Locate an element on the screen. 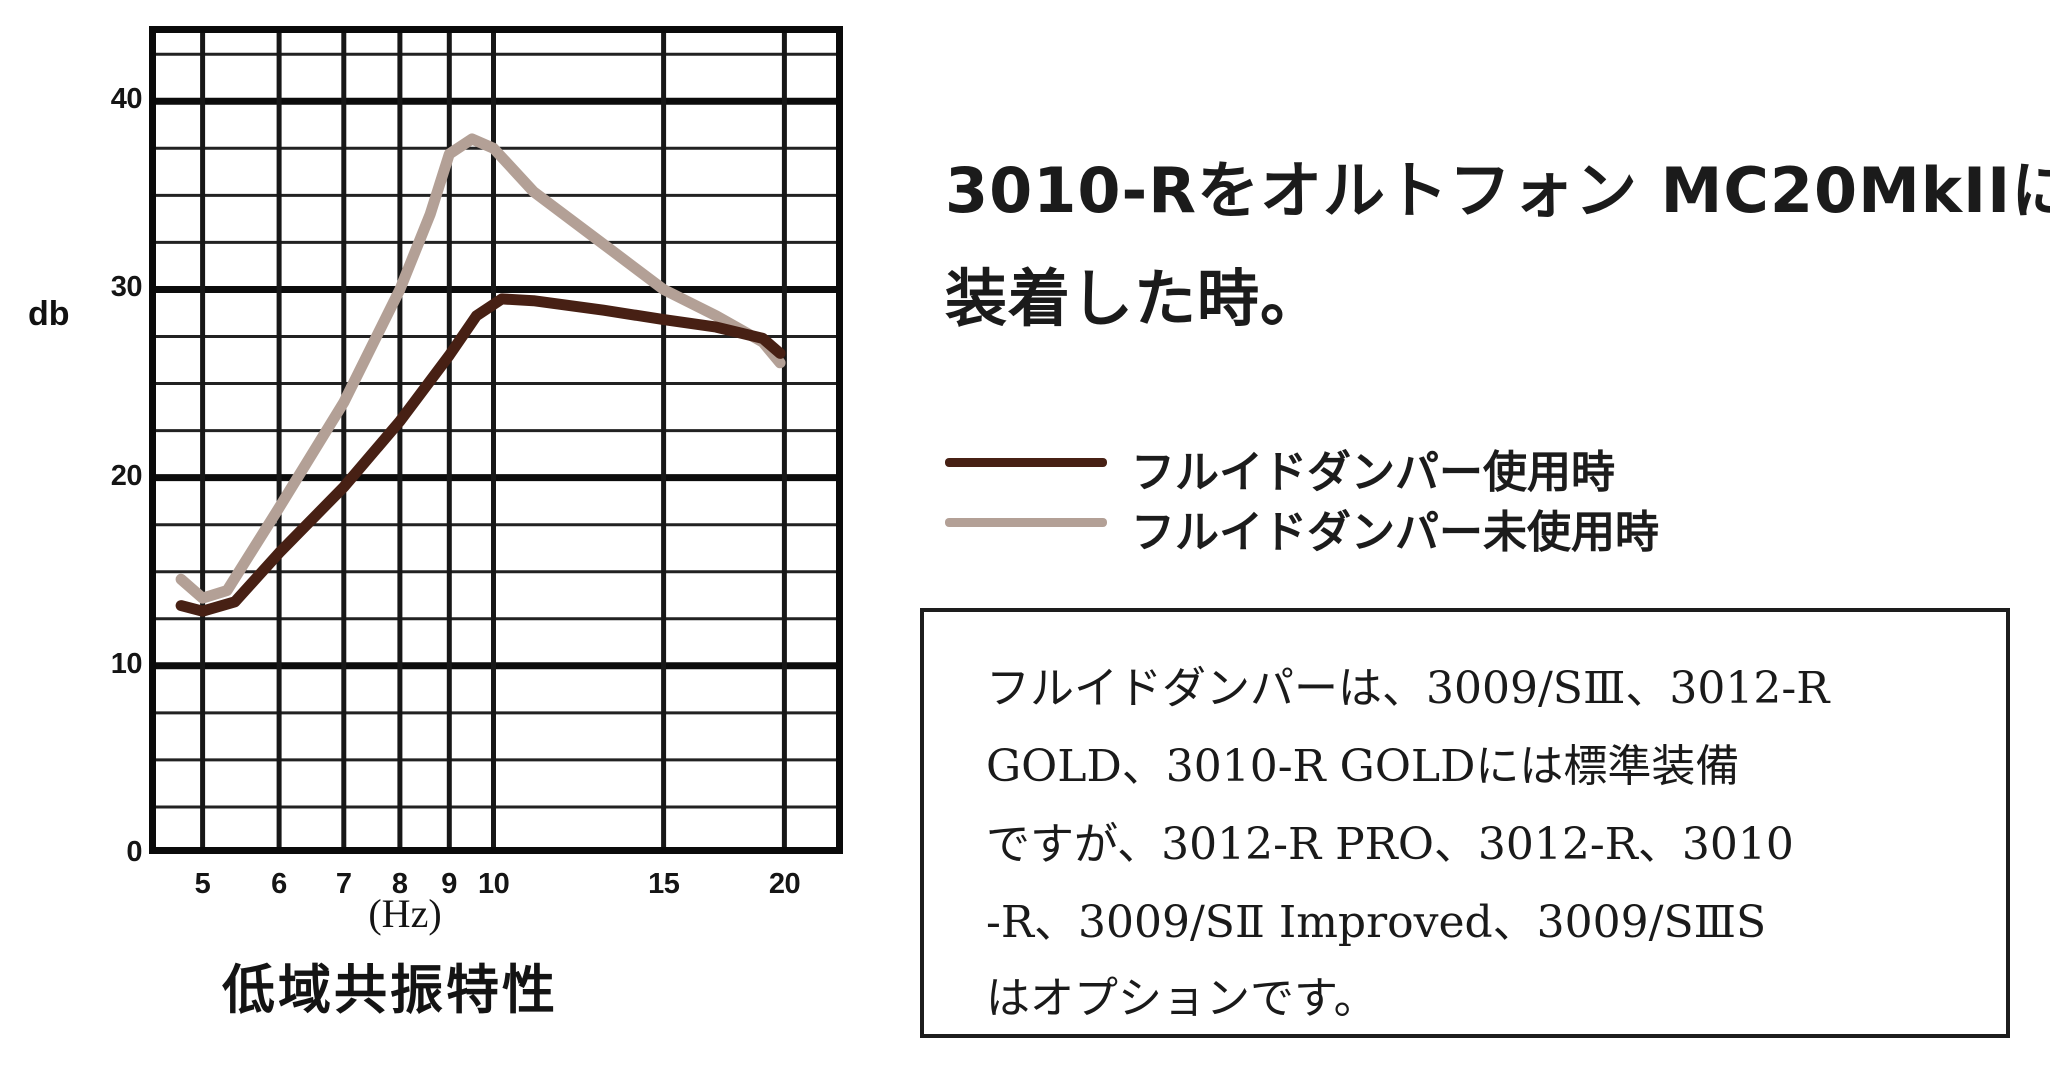  series-damper-unused is located at coordinates (480, 368).